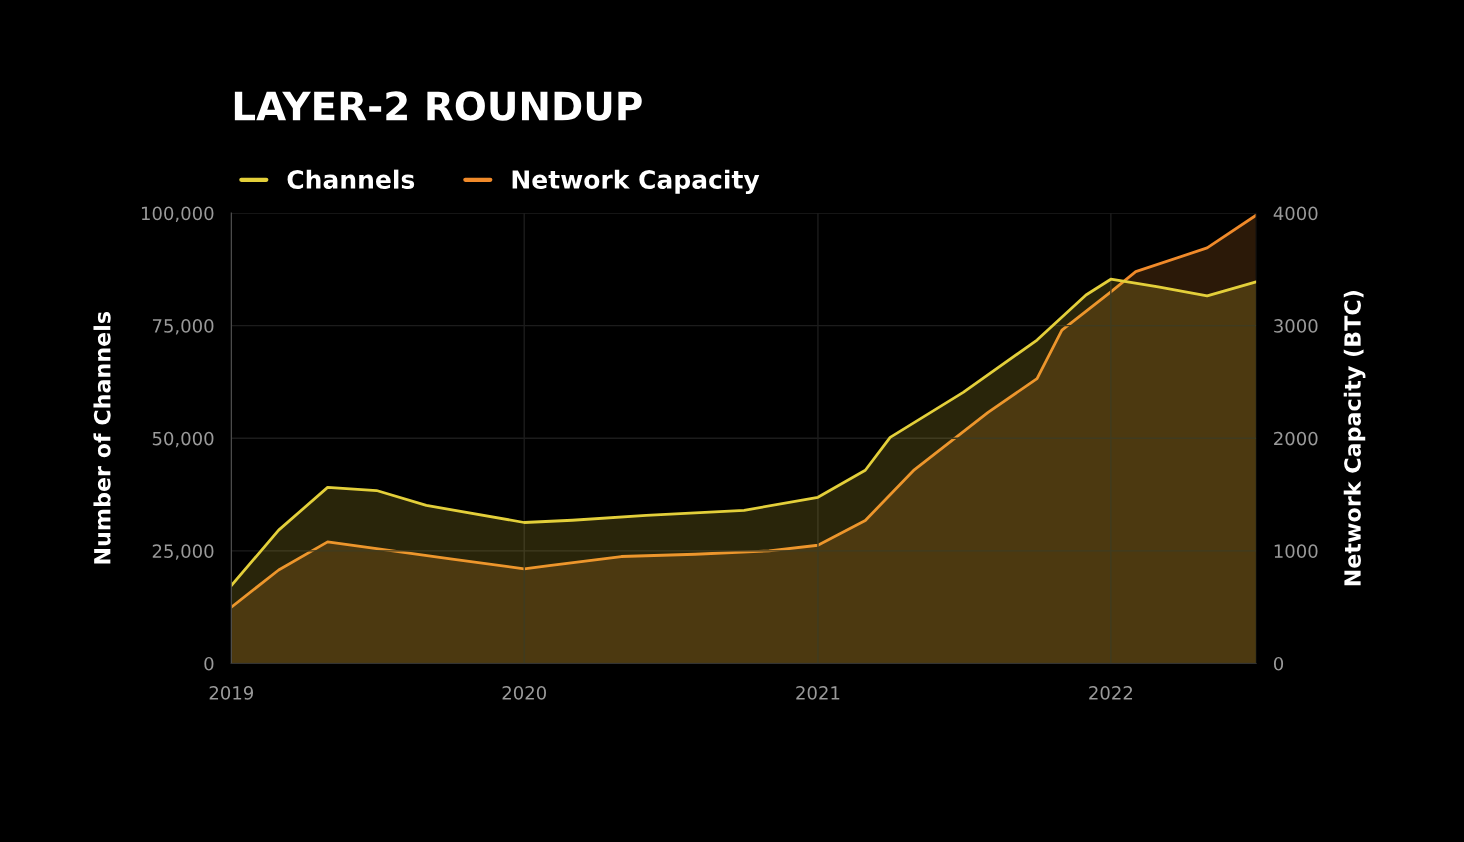  Describe the element at coordinates (524, 693) in the screenshot. I see `x-tick-label: 2020` at that location.